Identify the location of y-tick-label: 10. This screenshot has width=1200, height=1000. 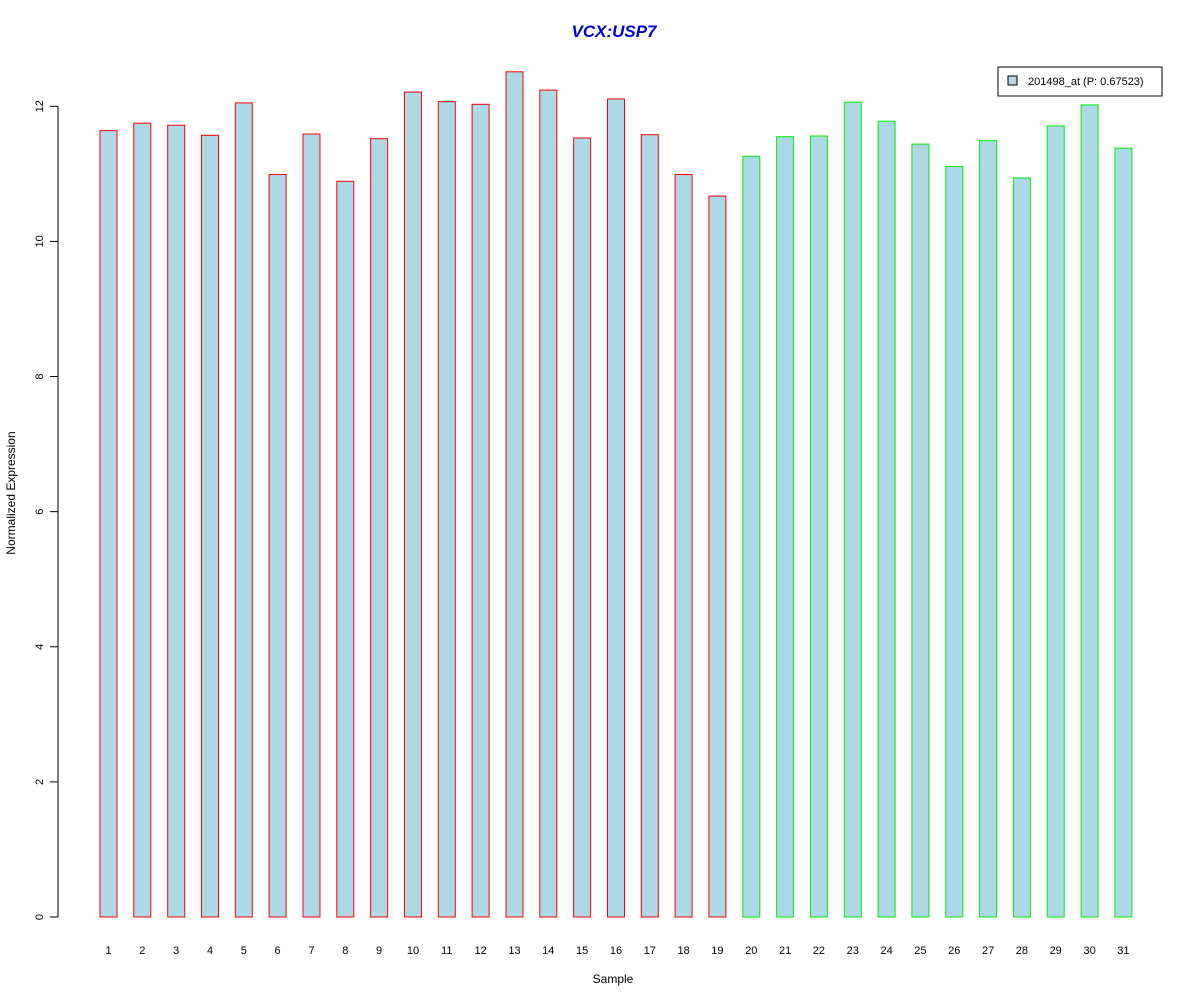
(40, 241).